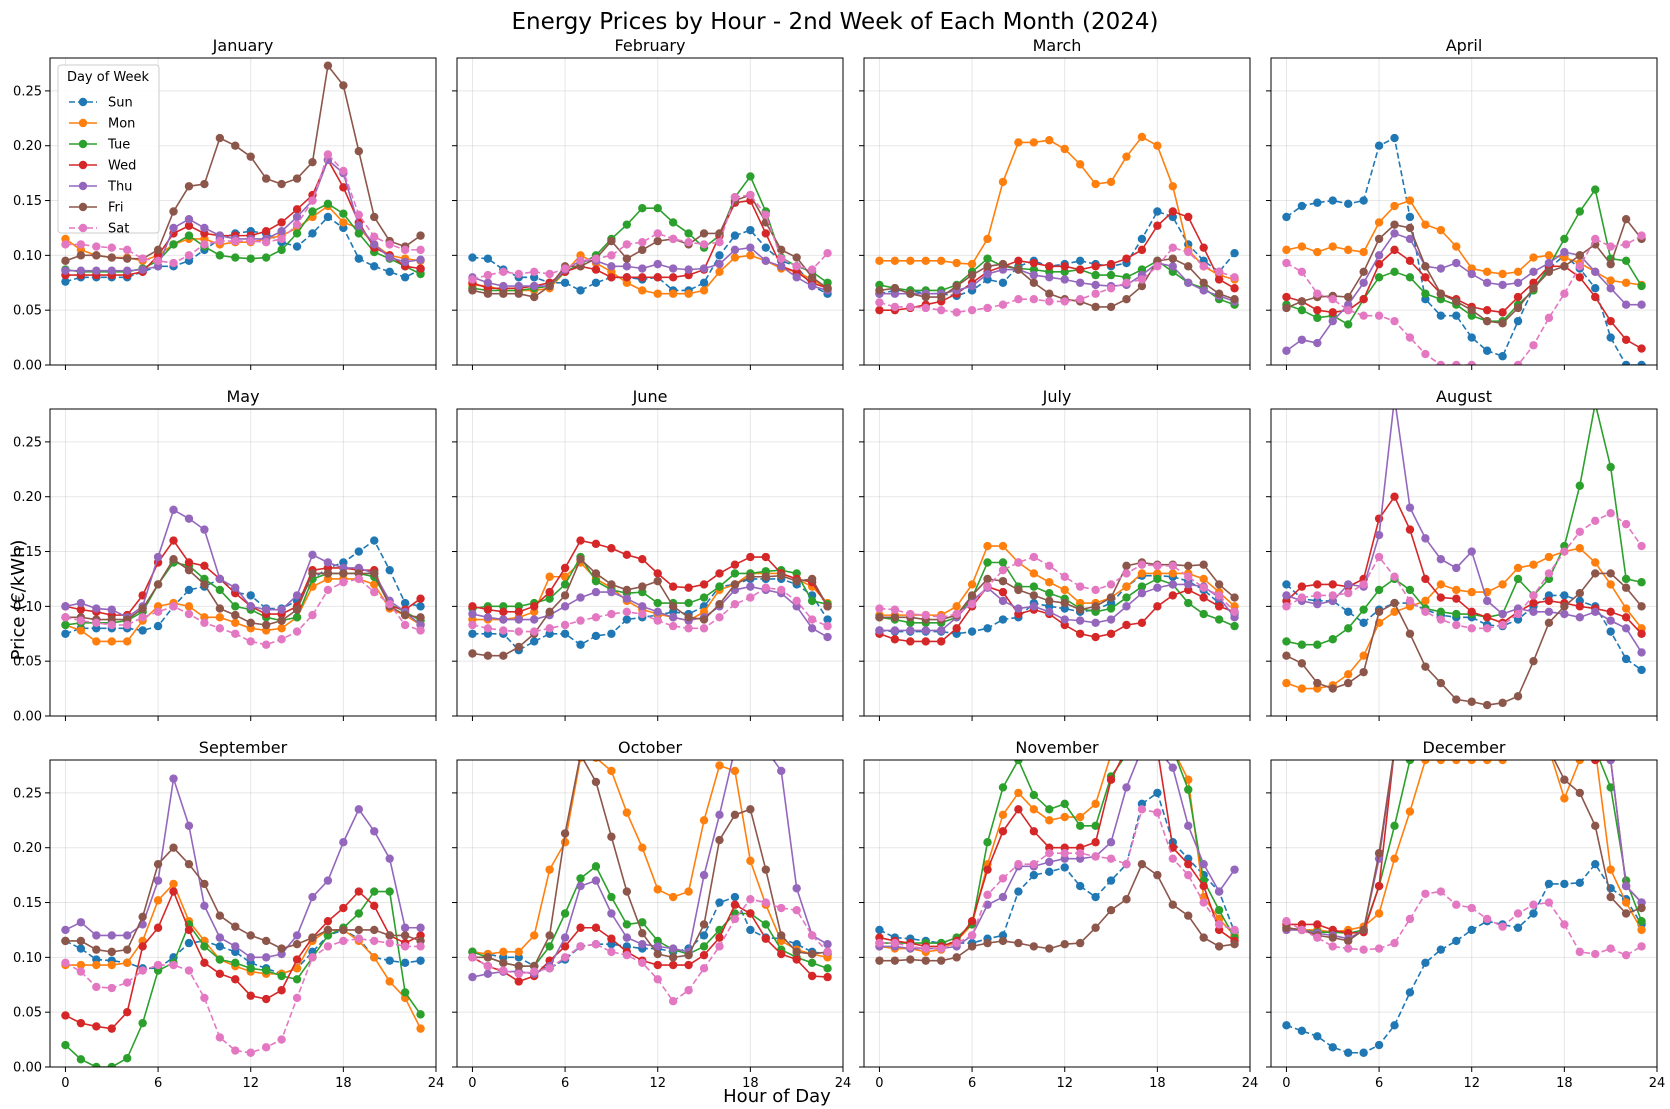 Image resolution: width=1670 pixels, height=1109 pixels. Describe the element at coordinates (1464, 396) in the screenshot. I see `panel-title: August` at that location.